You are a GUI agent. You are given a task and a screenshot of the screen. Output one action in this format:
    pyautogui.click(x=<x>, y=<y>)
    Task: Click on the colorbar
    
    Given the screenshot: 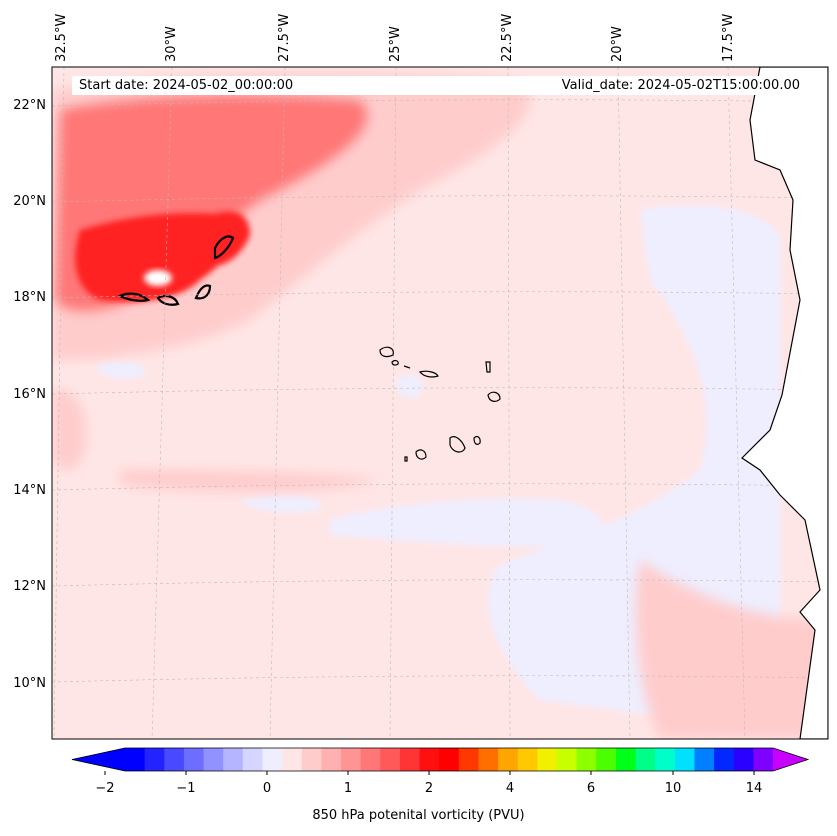 What is the action you would take?
    pyautogui.click(x=440, y=761)
    